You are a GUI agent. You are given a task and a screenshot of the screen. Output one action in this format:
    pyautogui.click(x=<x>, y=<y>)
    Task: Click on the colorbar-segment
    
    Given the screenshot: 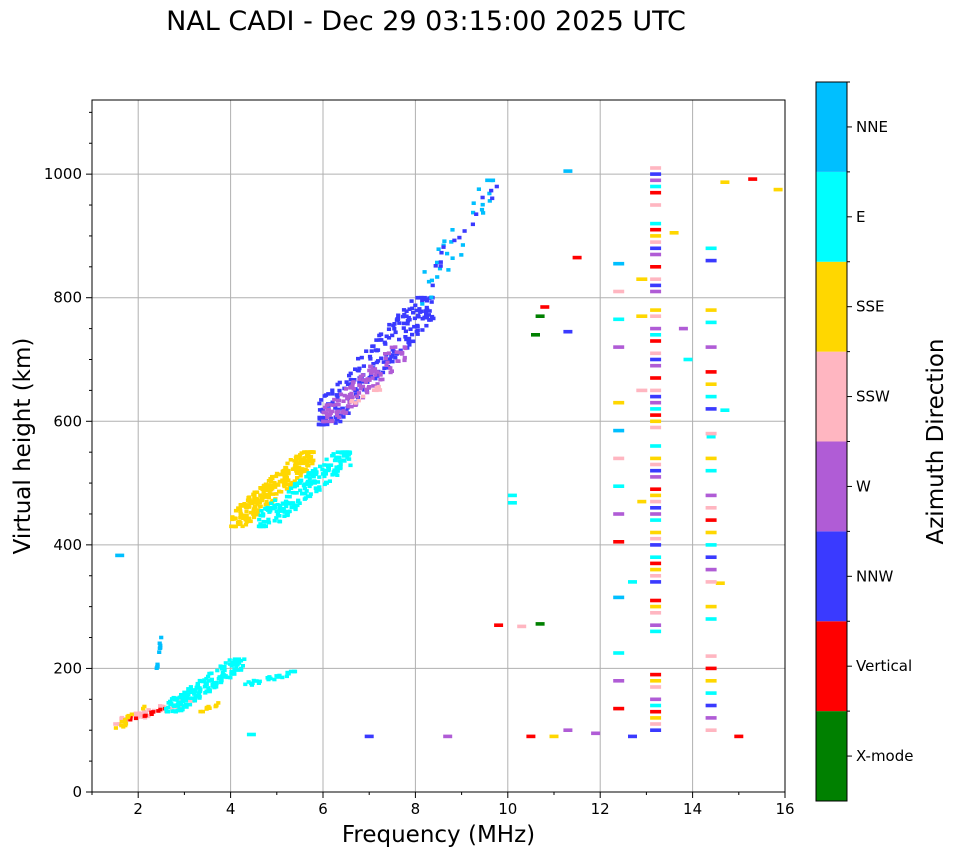 What is the action you would take?
    pyautogui.click(x=831, y=216)
    